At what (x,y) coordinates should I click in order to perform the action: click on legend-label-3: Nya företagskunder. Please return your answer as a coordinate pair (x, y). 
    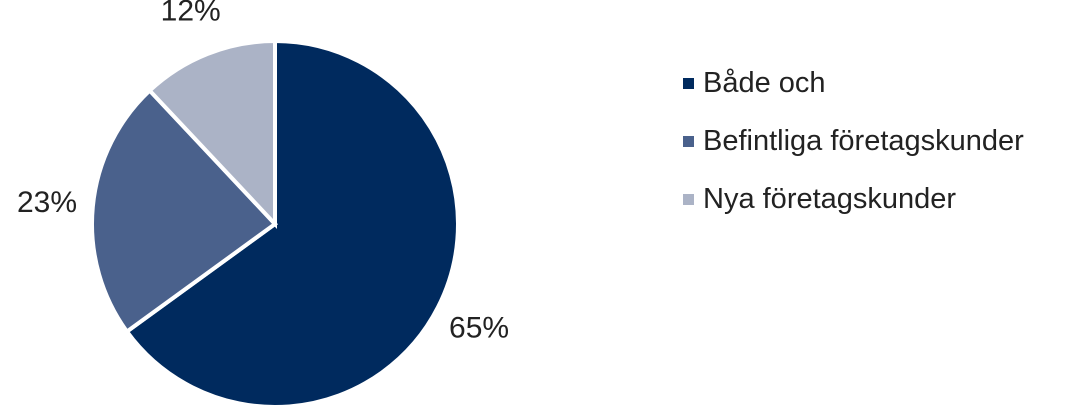
    Looking at the image, I should click on (830, 198).